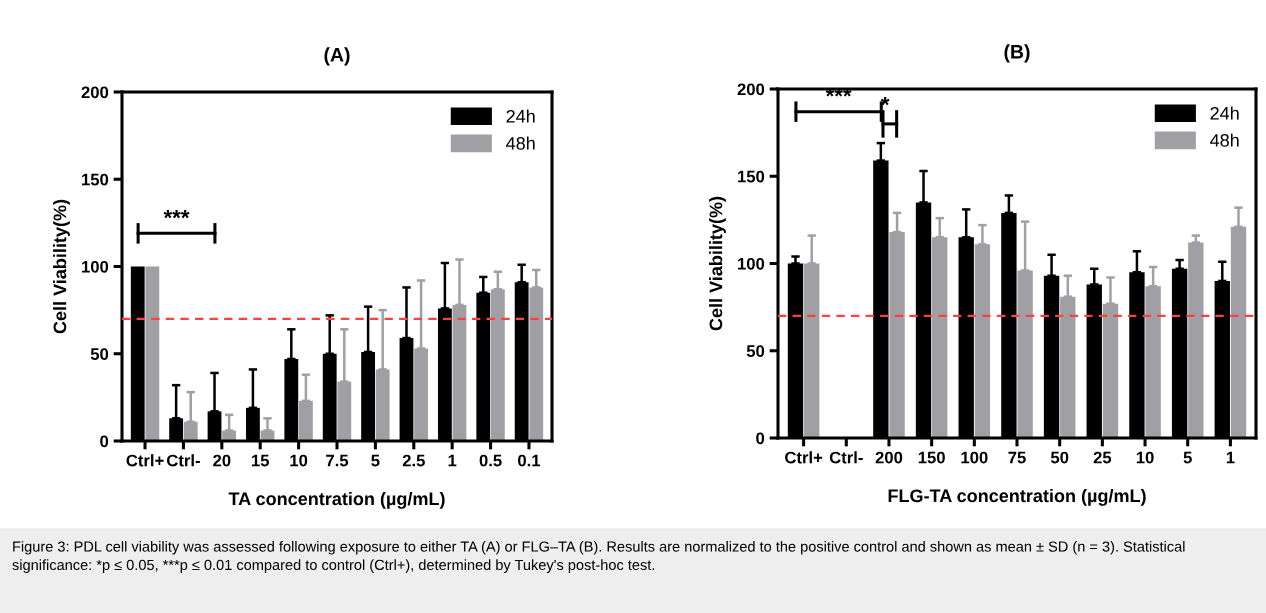 Image resolution: width=1266 pixels, height=613 pixels. What do you see at coordinates (337, 460) in the screenshot?
I see `x-tick-label: 7.5` at bounding box center [337, 460].